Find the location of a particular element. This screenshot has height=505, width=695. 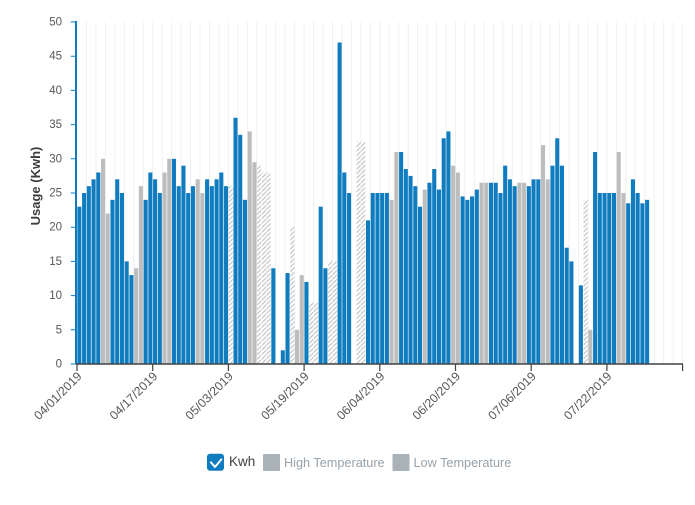

svg-text: 50 is located at coordinates (55, 23).